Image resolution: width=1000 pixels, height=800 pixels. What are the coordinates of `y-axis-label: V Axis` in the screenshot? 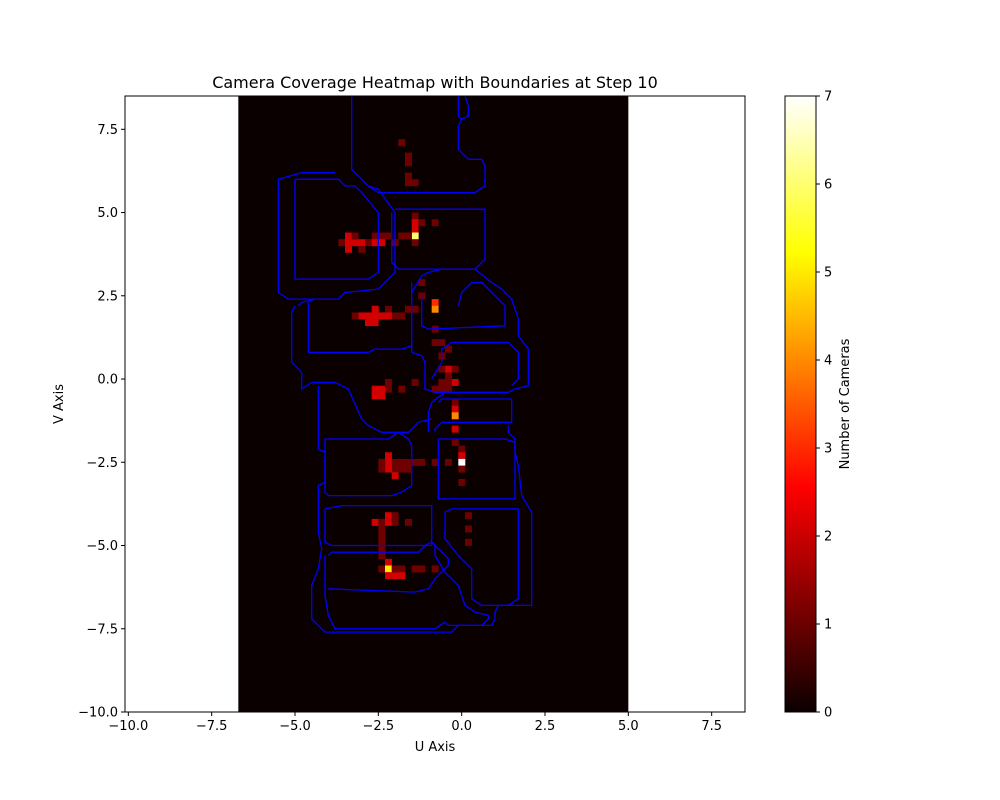 It's located at (59, 404).